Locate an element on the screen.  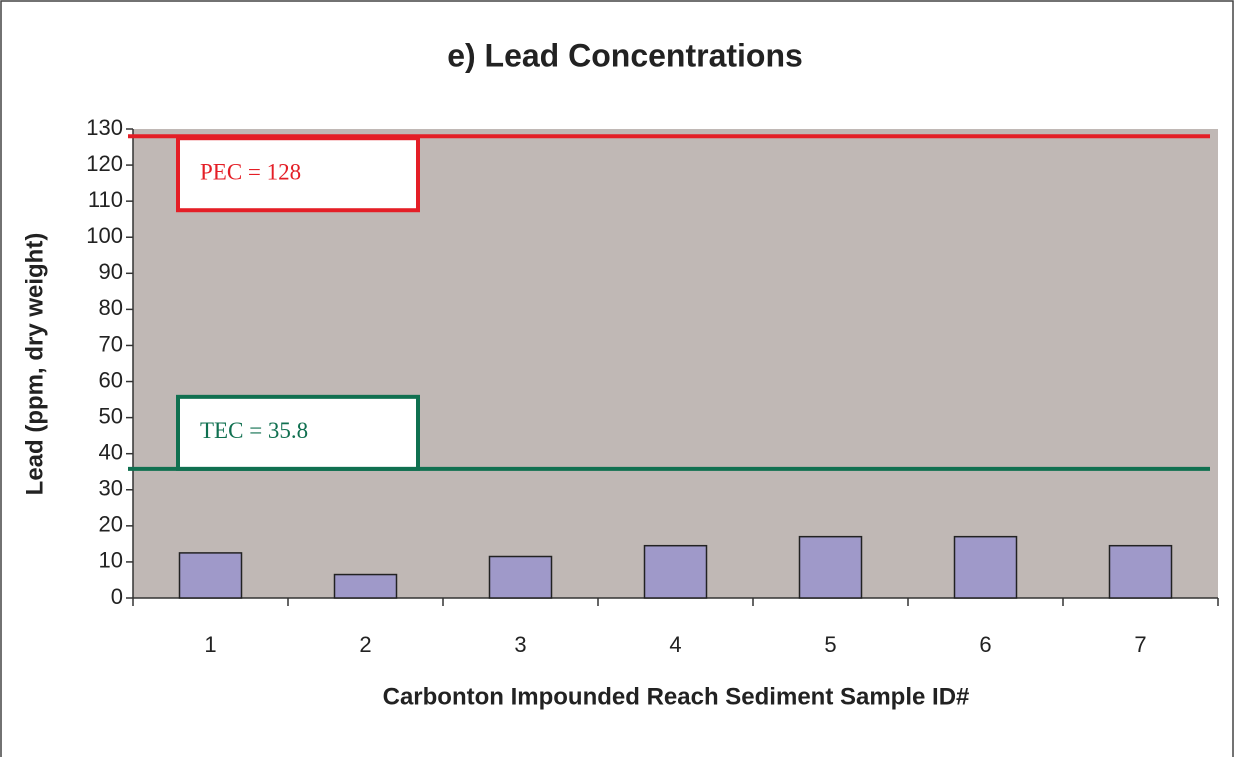
y-tick-label: 50 is located at coordinates (111, 415).